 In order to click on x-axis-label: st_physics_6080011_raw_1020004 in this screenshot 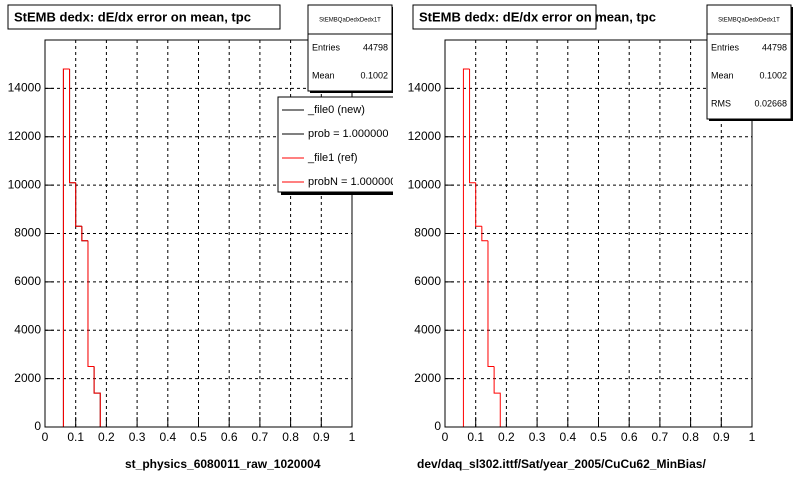, I will do `click(223, 464)`.